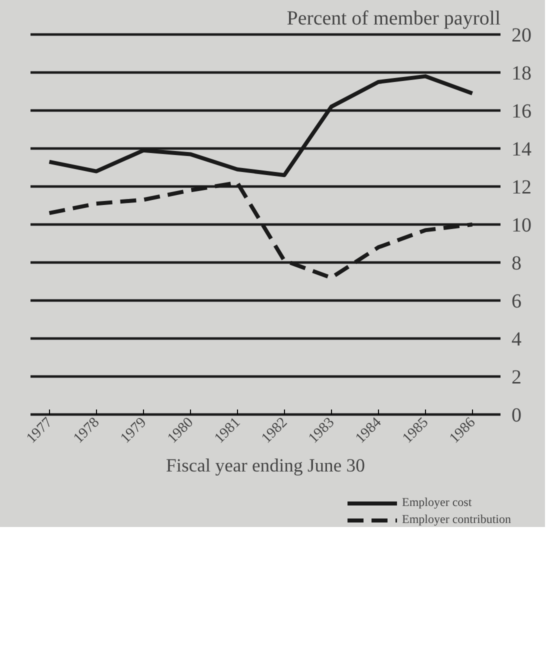  Describe the element at coordinates (522, 35) in the screenshot. I see `y-tick-label: 20` at that location.